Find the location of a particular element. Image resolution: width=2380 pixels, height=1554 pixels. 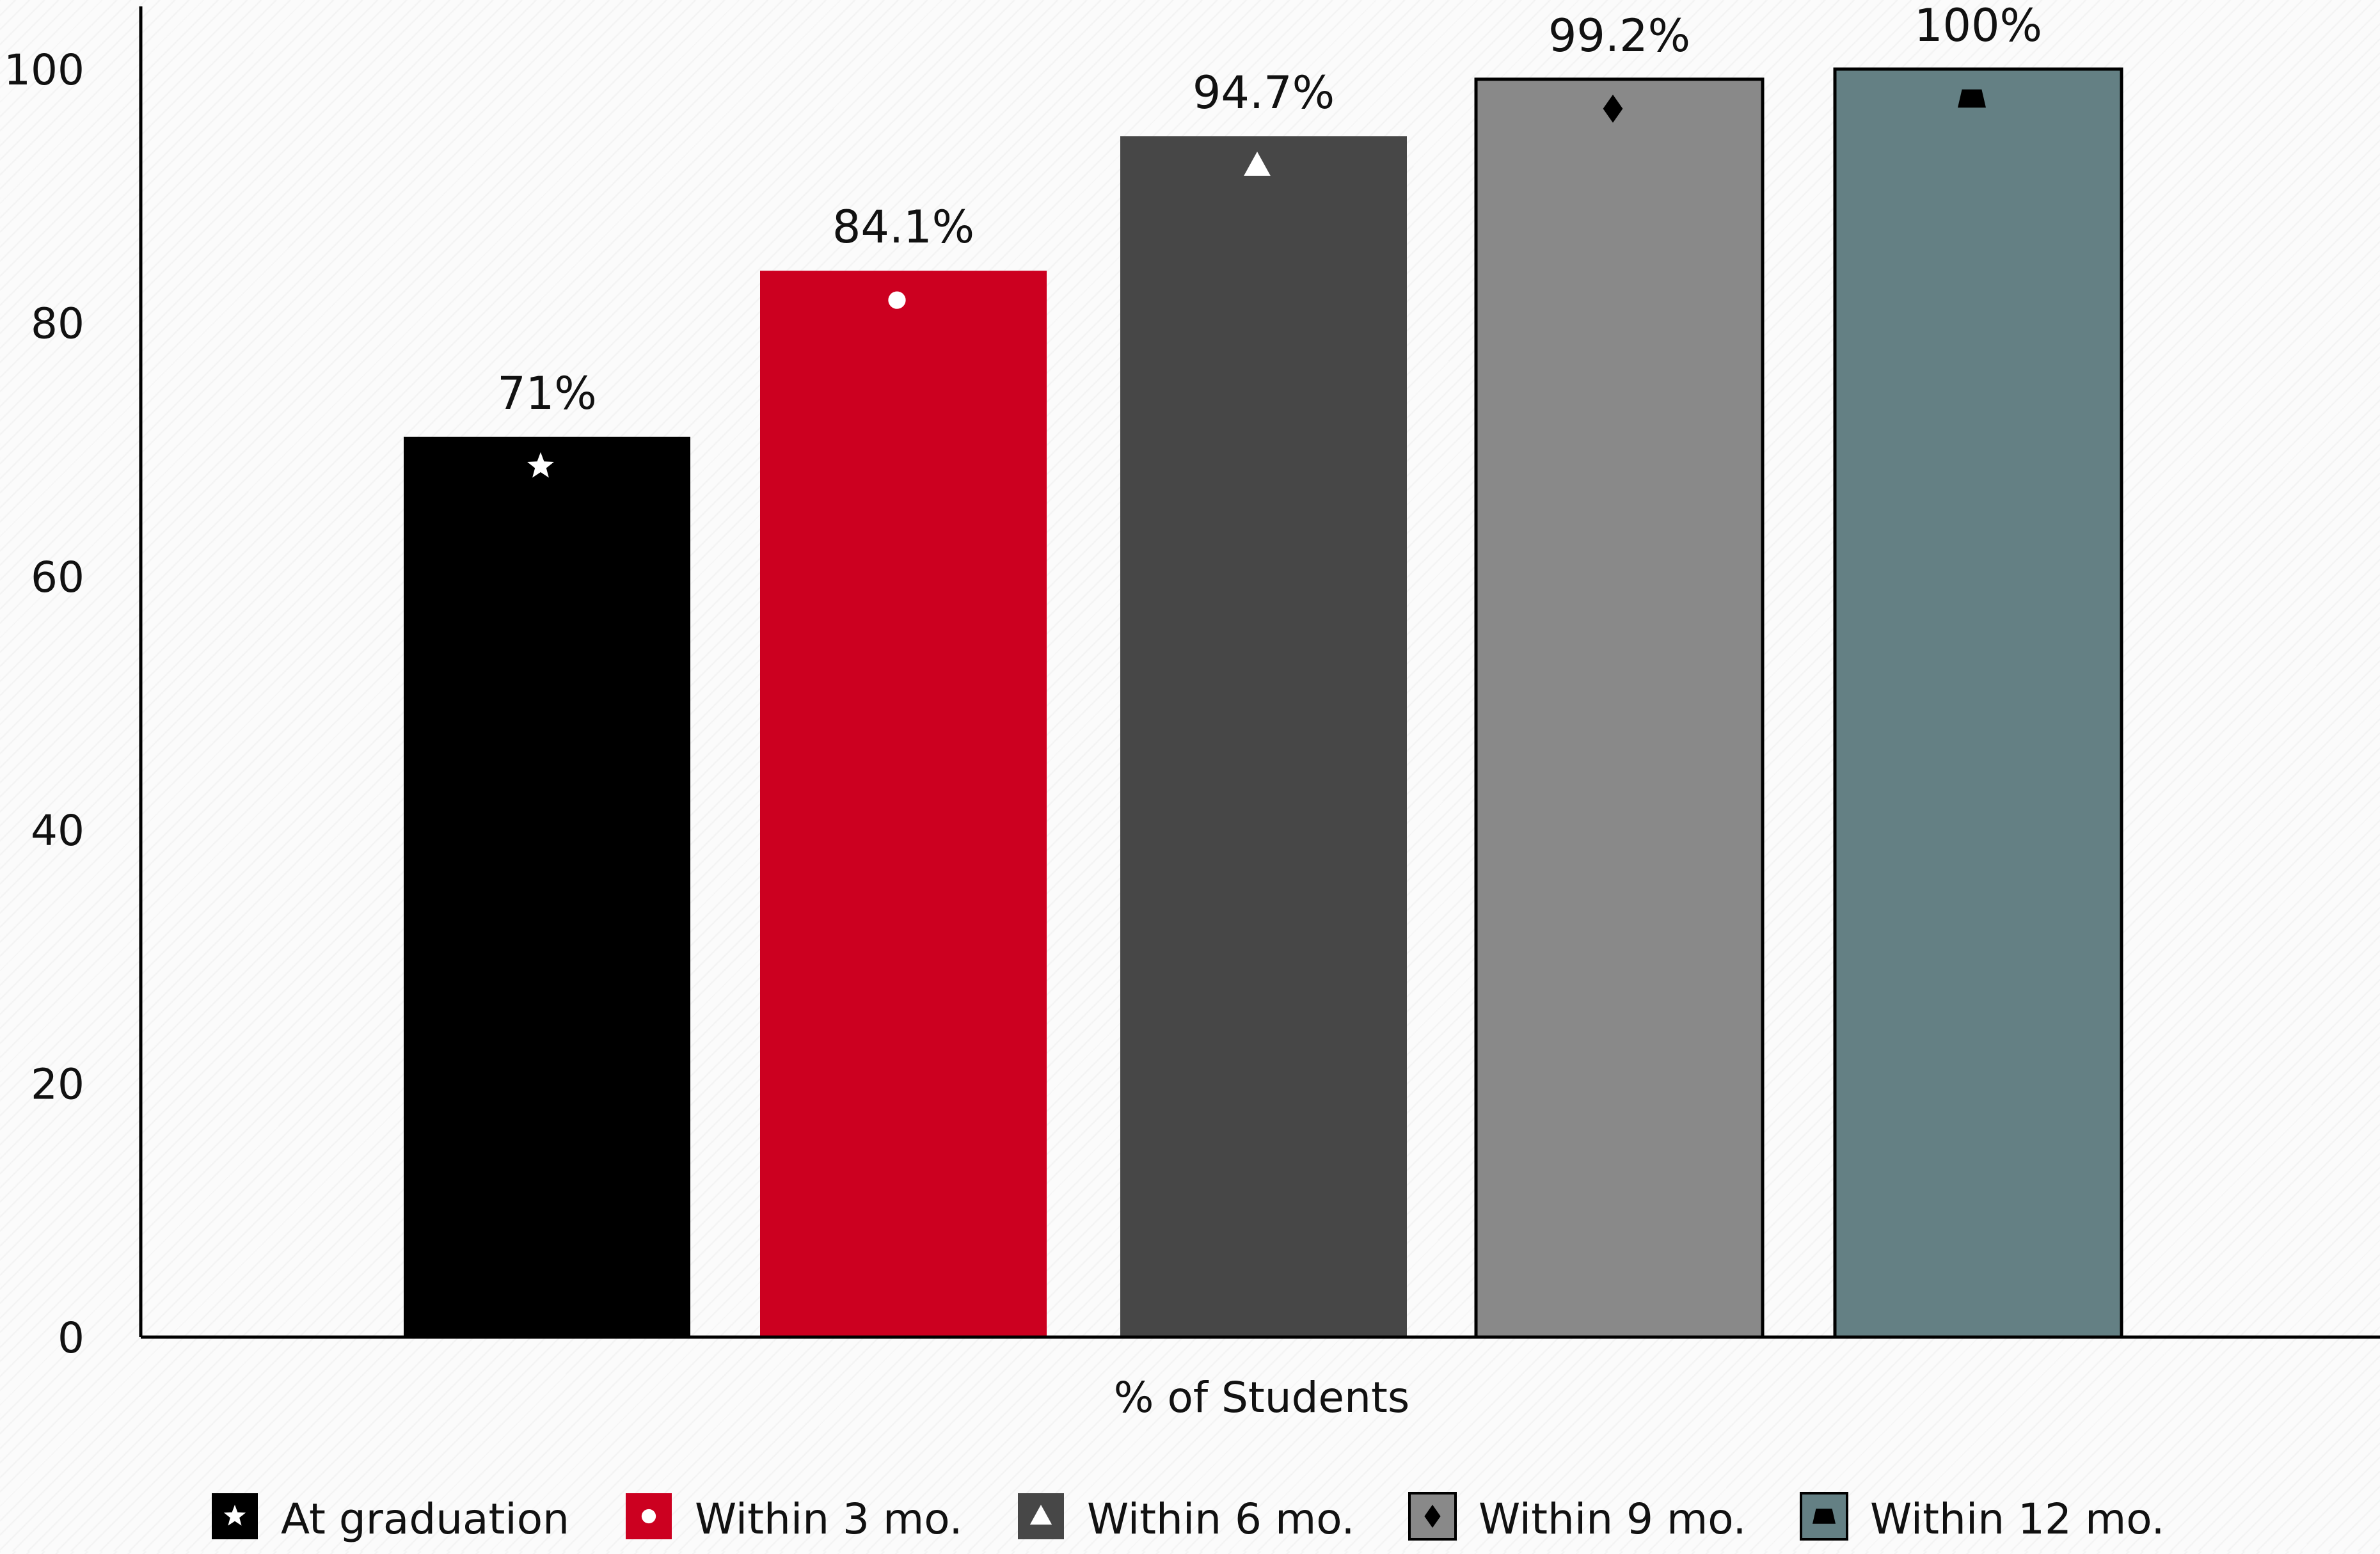

bar-within-12-mo is located at coordinates (1978, 703).